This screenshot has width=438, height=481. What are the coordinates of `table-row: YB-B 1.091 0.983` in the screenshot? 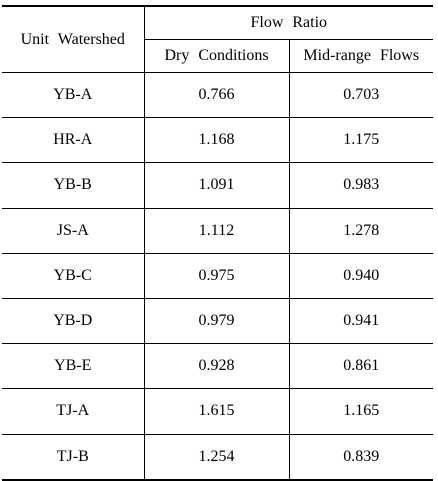 It's located at (217, 185).